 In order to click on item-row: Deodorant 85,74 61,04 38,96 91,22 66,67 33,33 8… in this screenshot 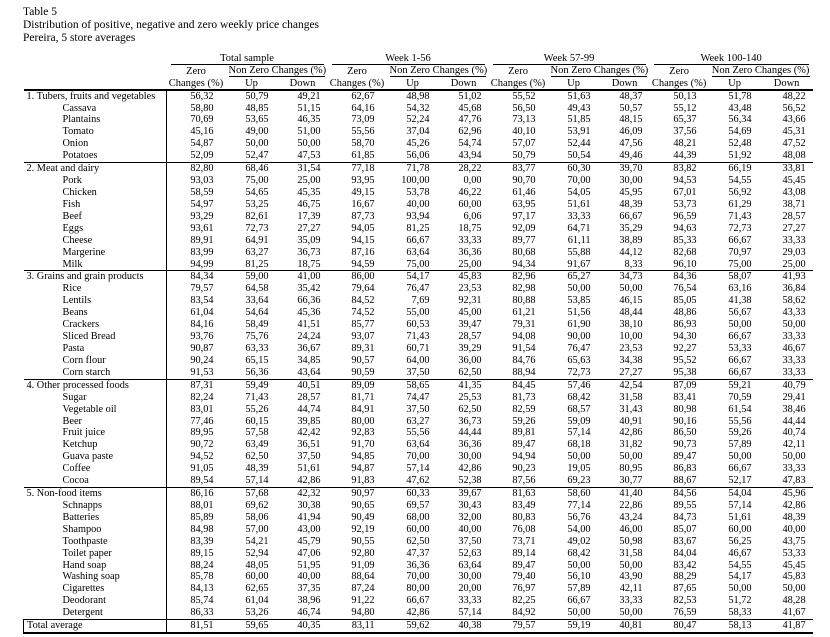, I will do `click(418, 601)`.